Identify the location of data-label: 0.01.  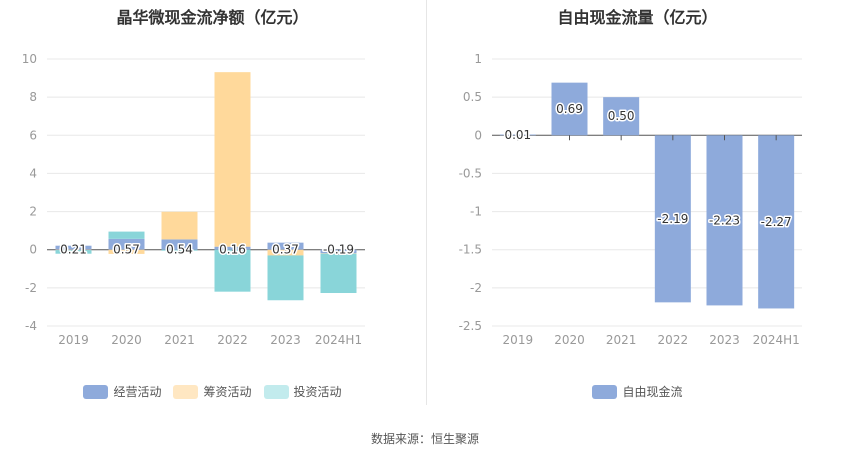
(517, 135).